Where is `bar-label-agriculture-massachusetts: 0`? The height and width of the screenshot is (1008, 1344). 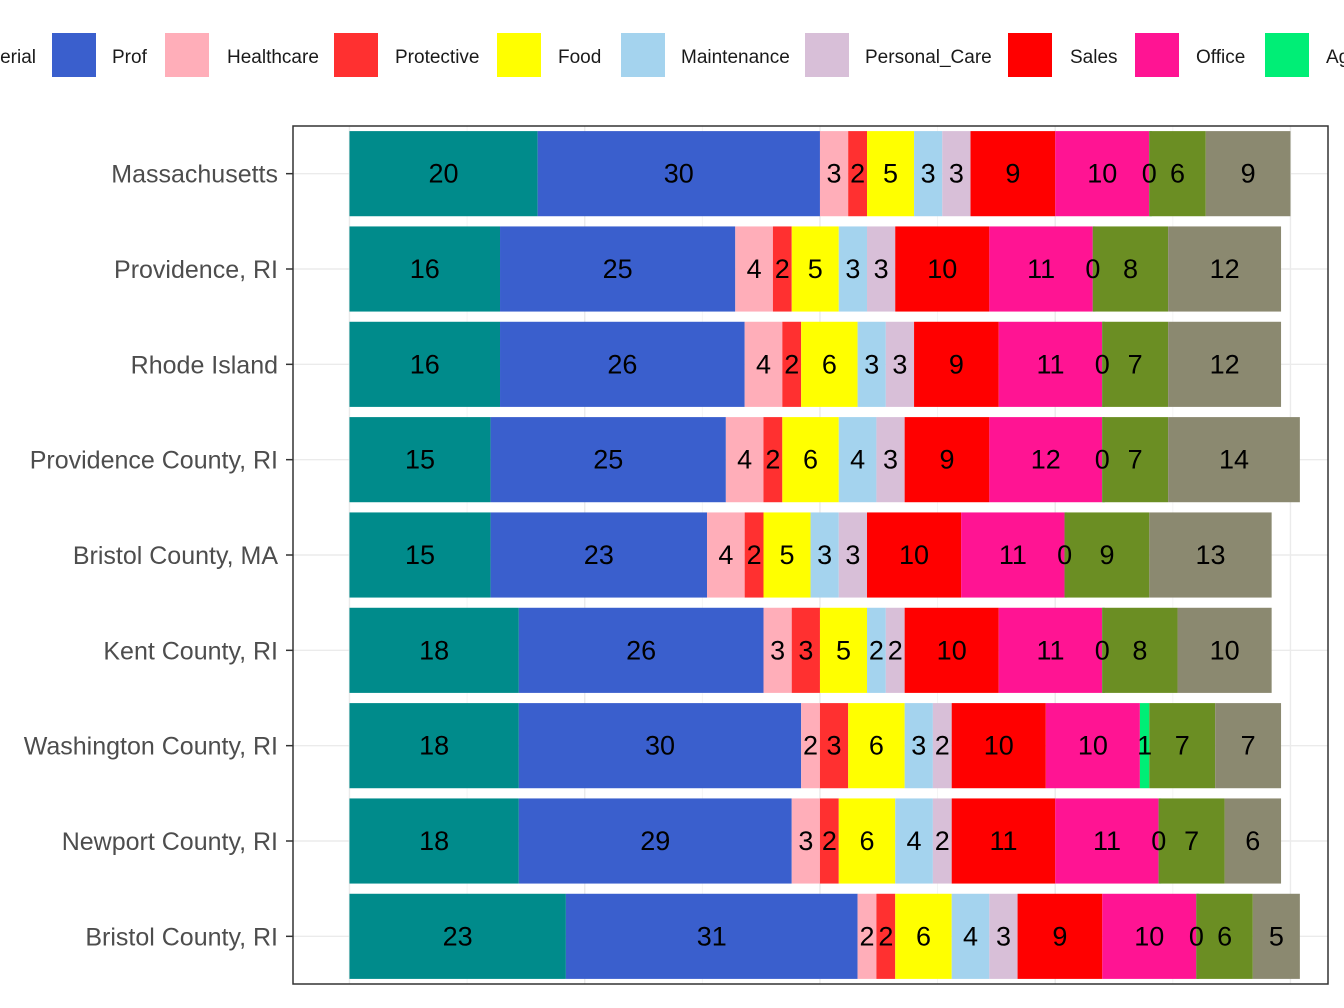 bar-label-agriculture-massachusetts: 0 is located at coordinates (1149, 174).